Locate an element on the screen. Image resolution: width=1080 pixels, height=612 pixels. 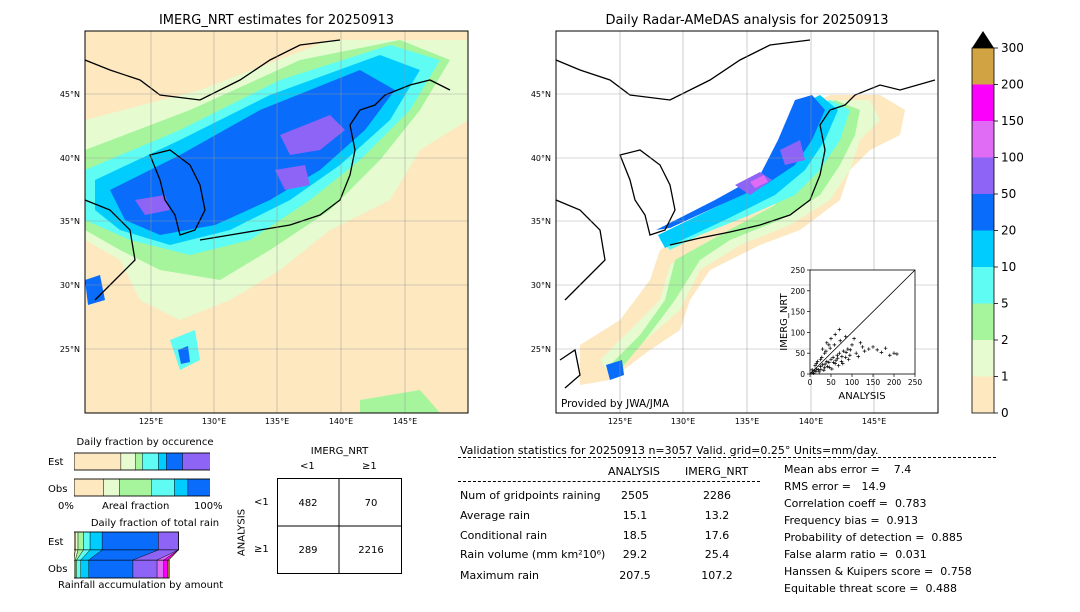
left-lat-label: 45°N is located at coordinates (70, 94).